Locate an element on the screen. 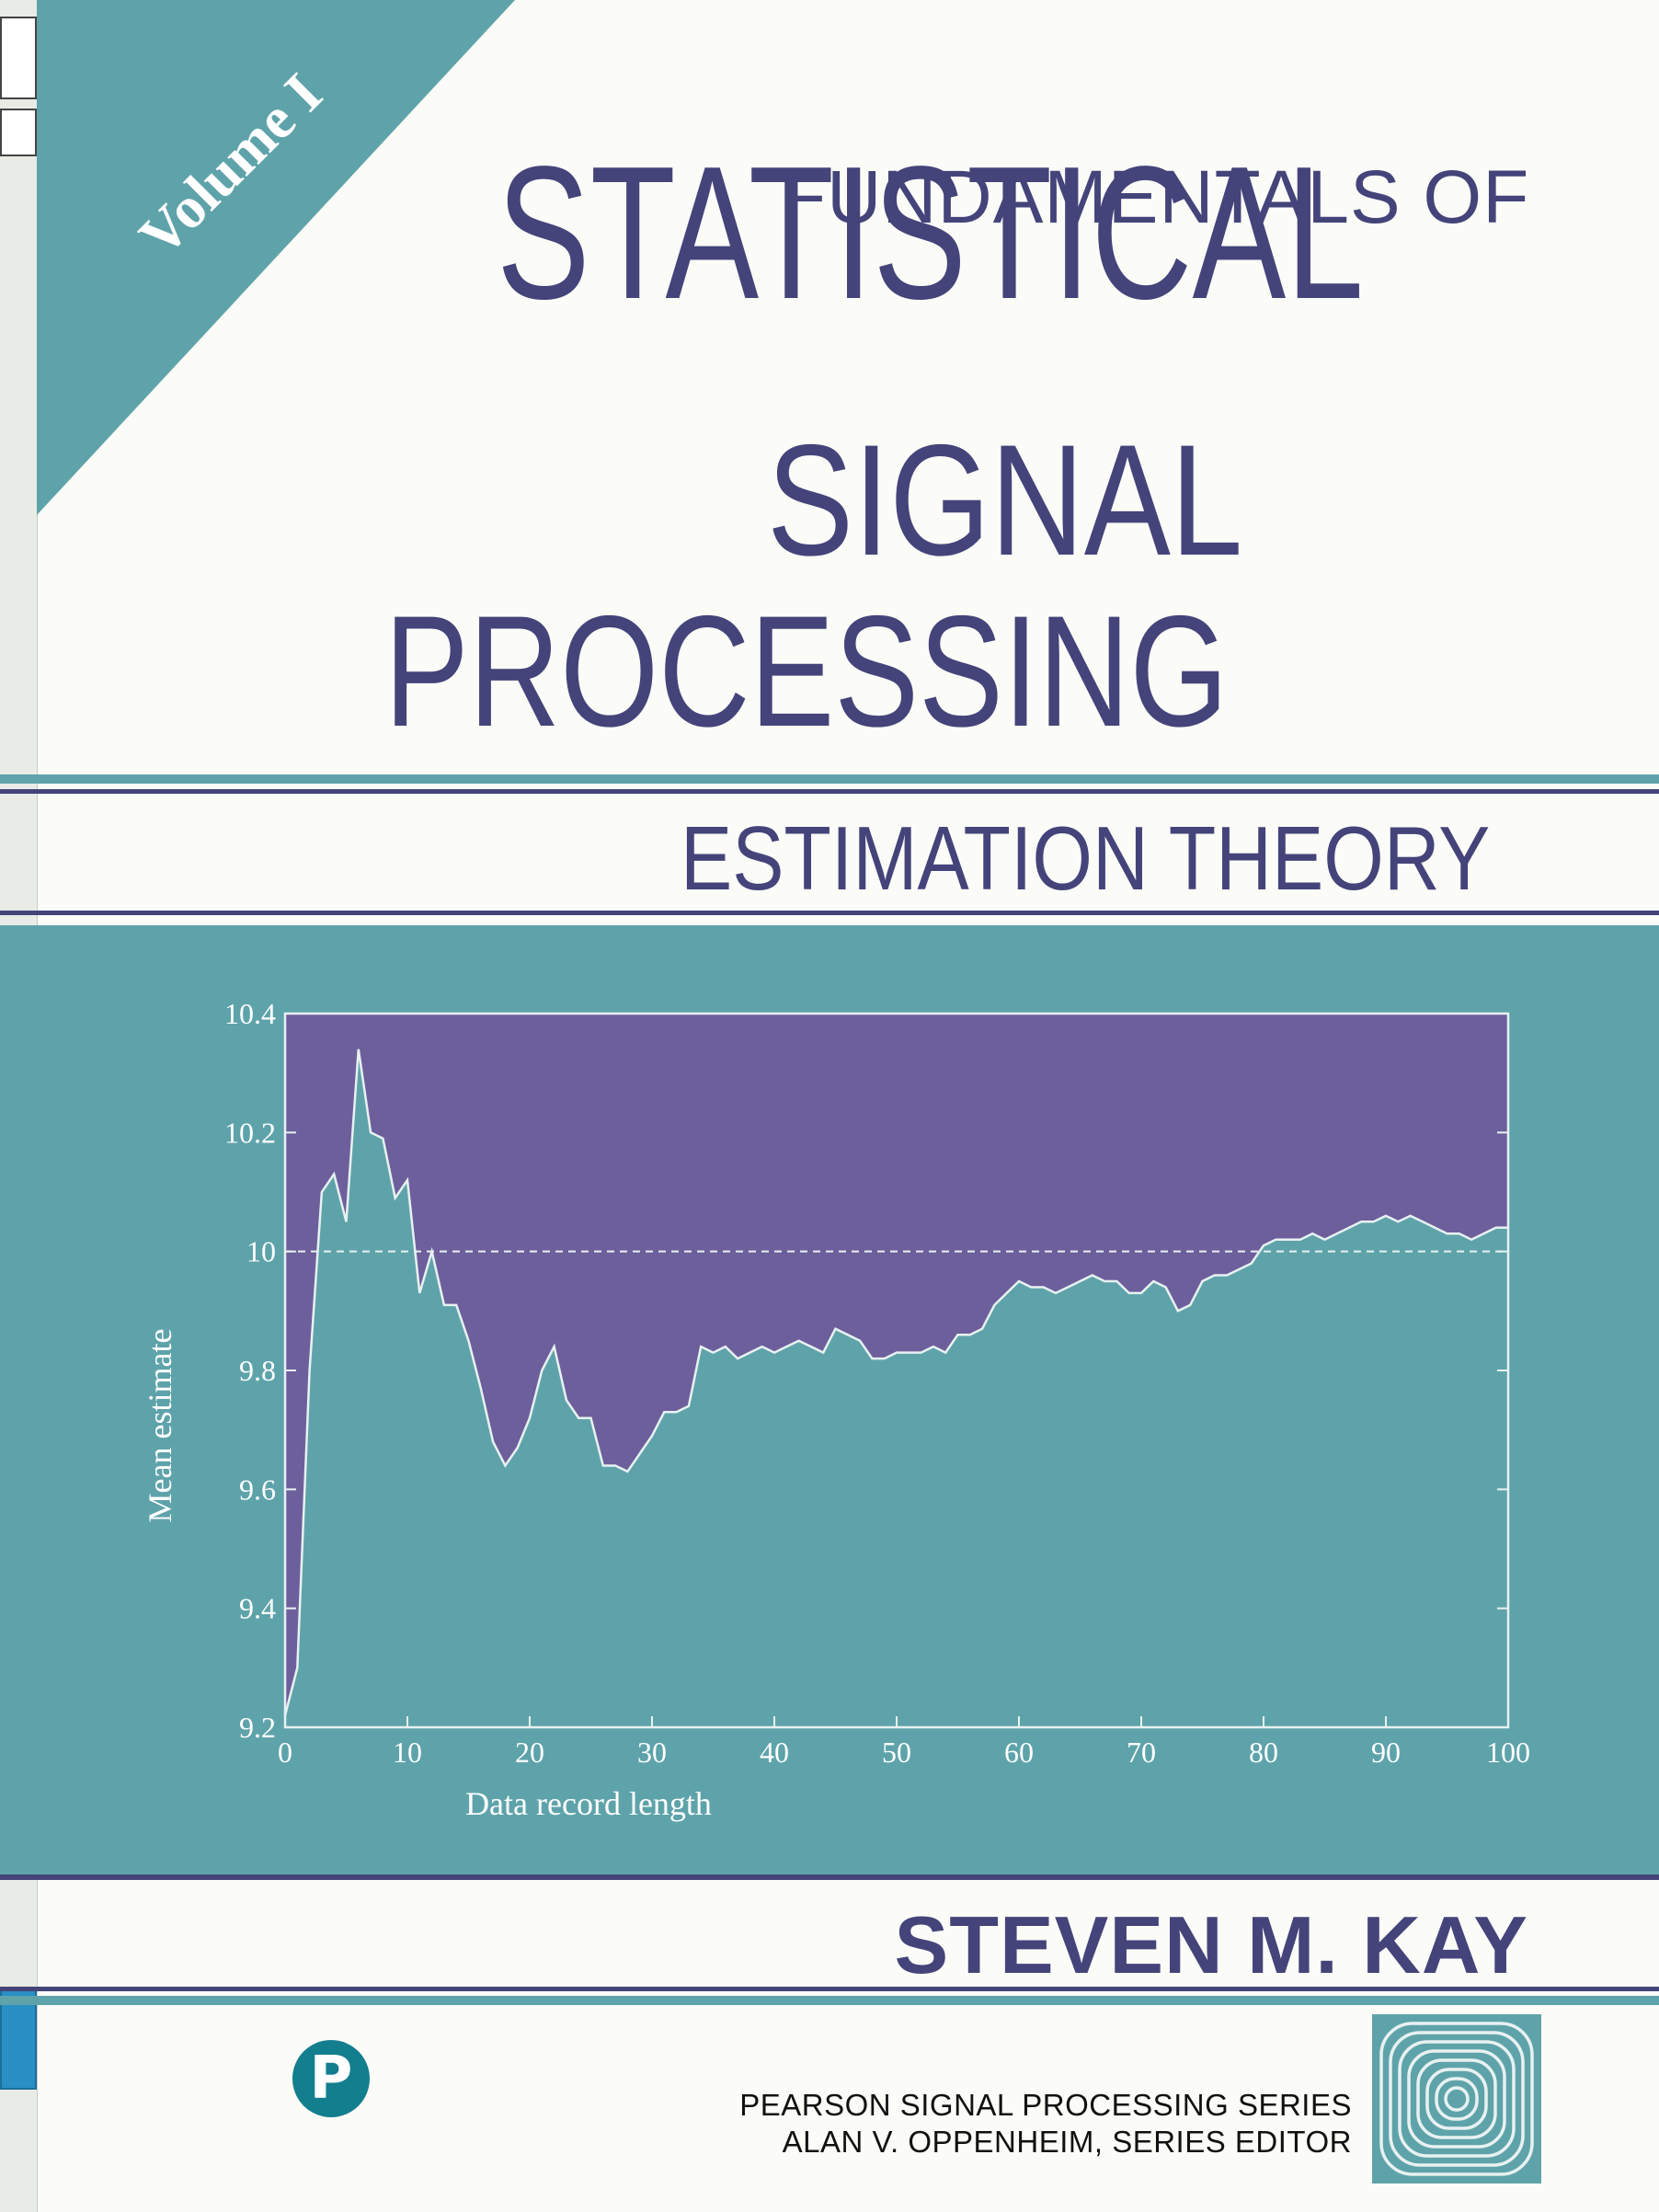 The image size is (1659, 2212). y-tick-label: 9.6 is located at coordinates (257, 1490).